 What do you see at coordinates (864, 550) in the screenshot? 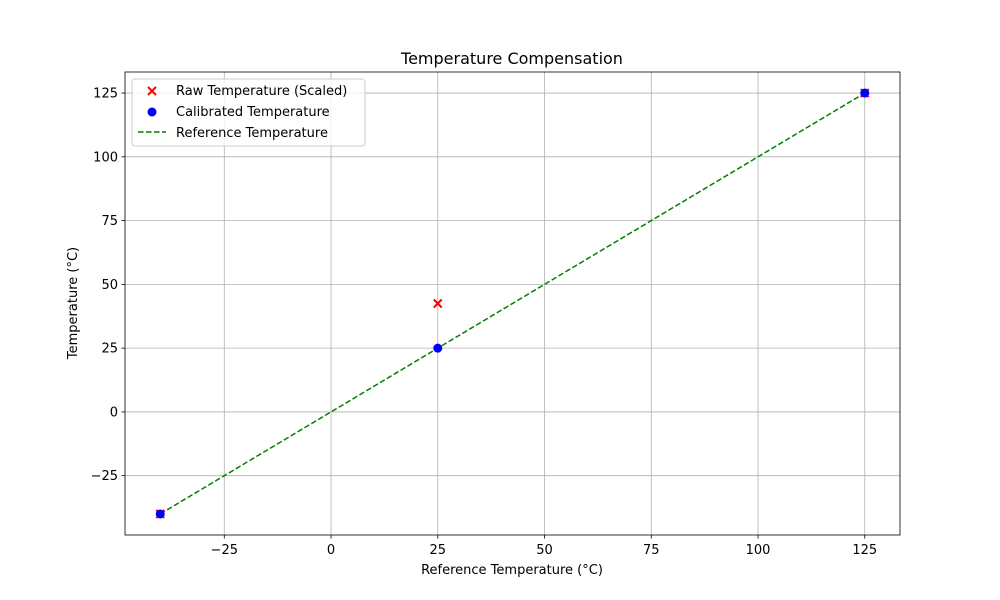
I see `x-tick-label-6: 125` at bounding box center [864, 550].